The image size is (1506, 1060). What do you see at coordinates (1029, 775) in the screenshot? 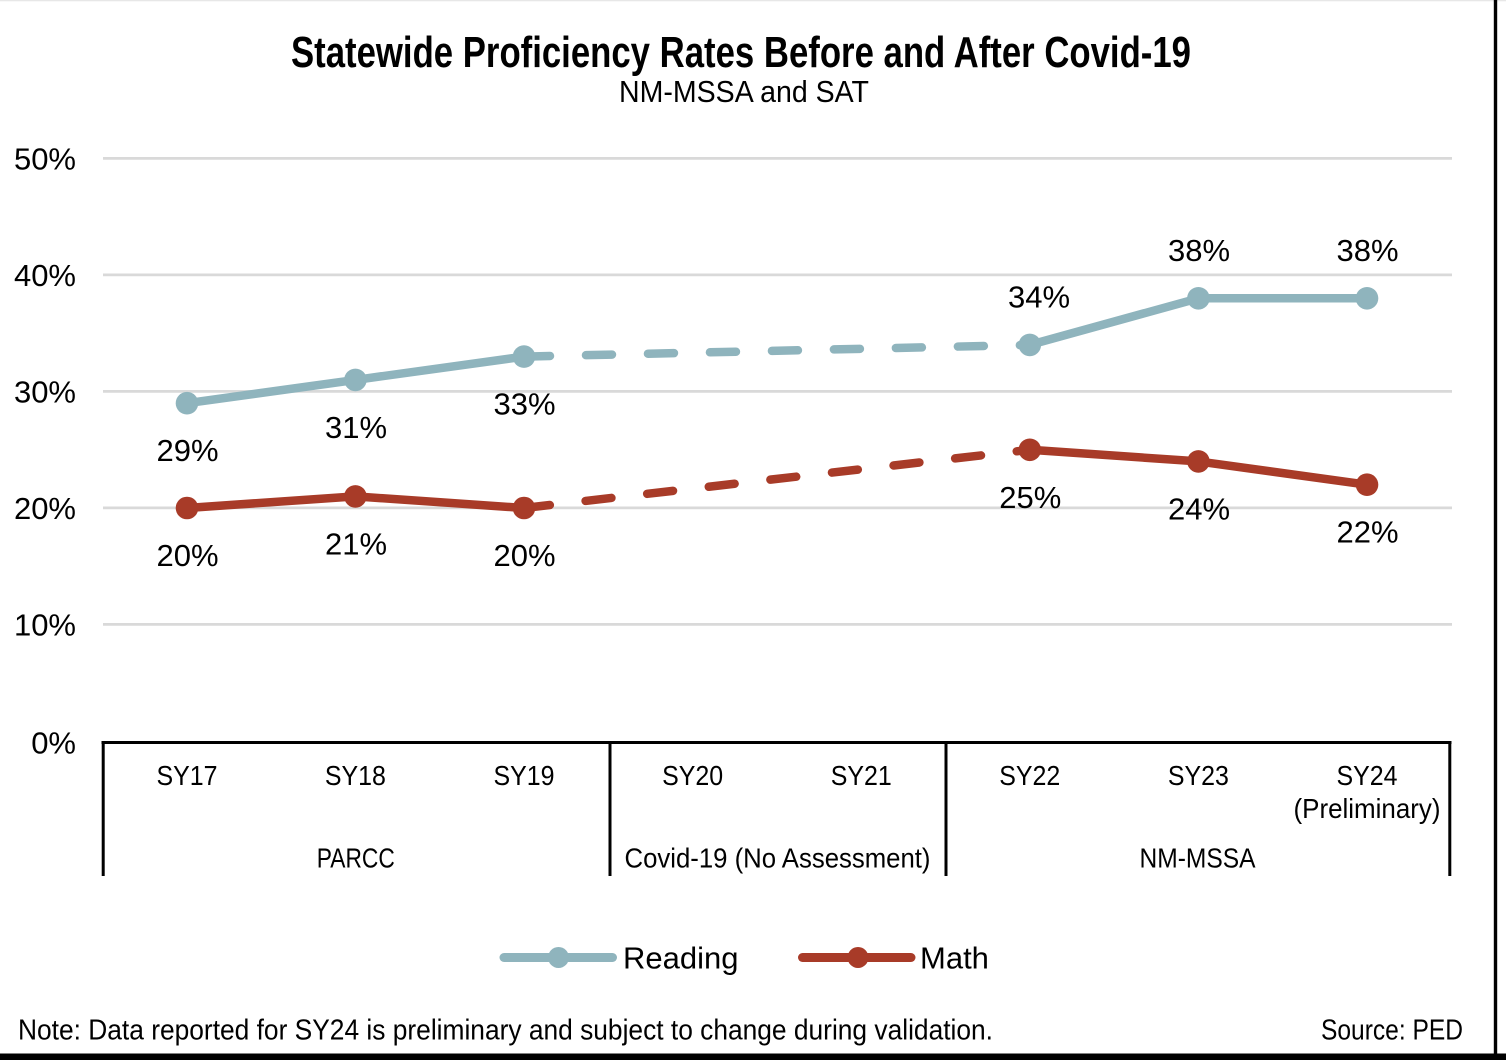
I see `svg-text: SY22` at bounding box center [1029, 775].